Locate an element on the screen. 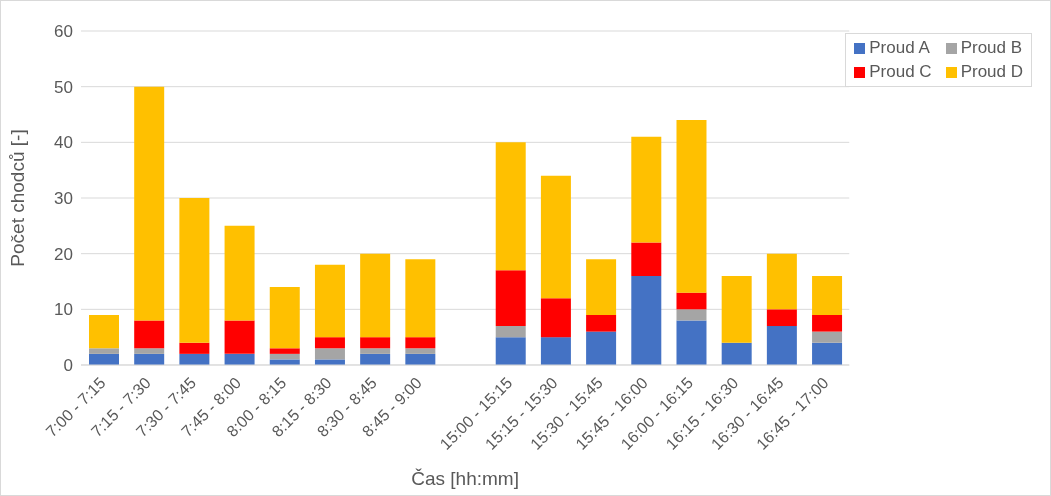  legend-label: Proud D is located at coordinates (991, 72).